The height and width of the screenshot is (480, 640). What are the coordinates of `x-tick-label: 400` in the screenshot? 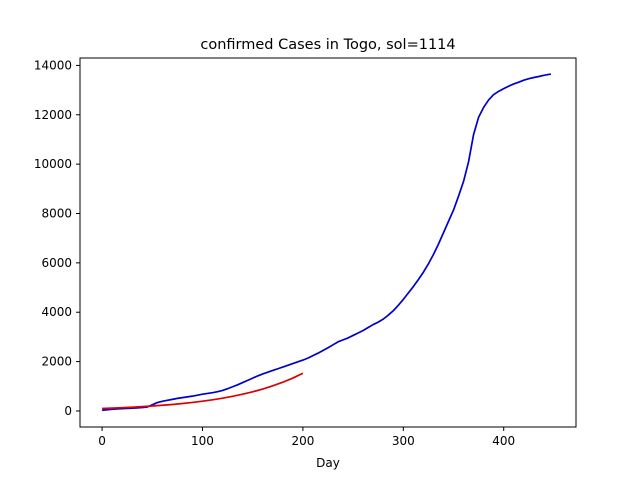 It's located at (503, 441).